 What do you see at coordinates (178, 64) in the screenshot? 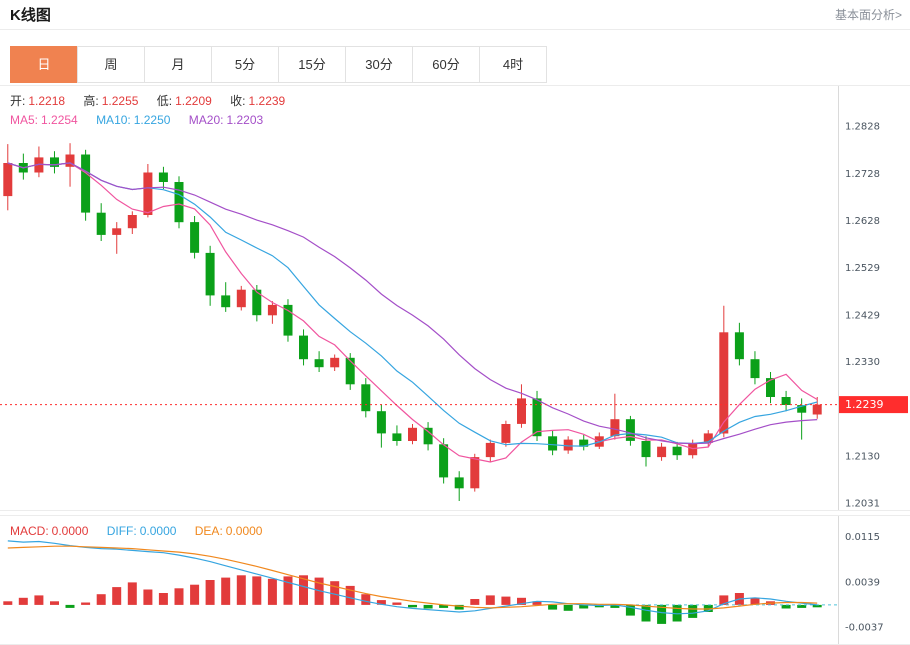
I see `period-tab-月: 月` at bounding box center [178, 64].